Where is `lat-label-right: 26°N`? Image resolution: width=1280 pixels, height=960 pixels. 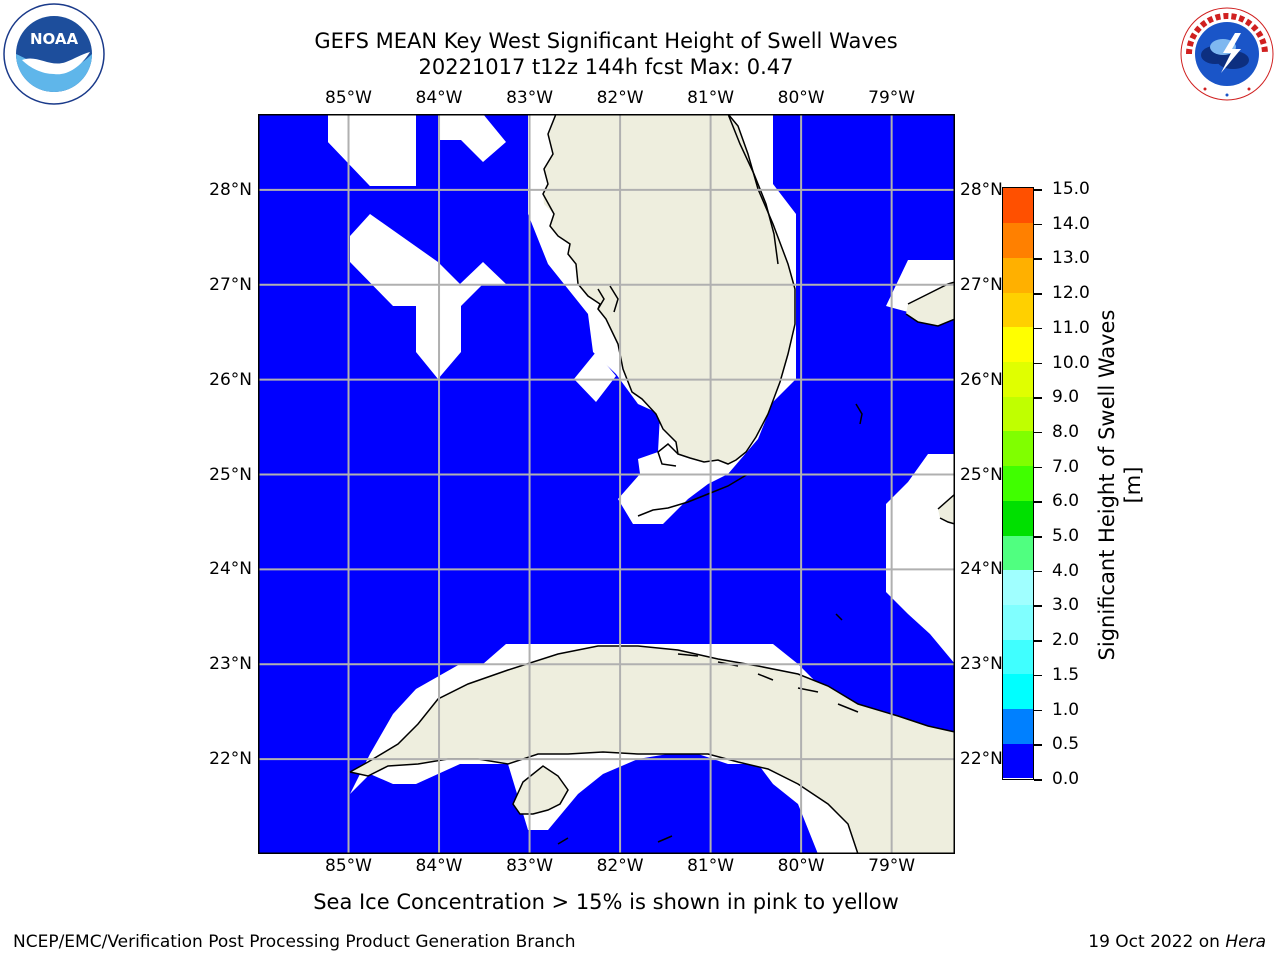
lat-label-right: 26°N is located at coordinates (981, 379).